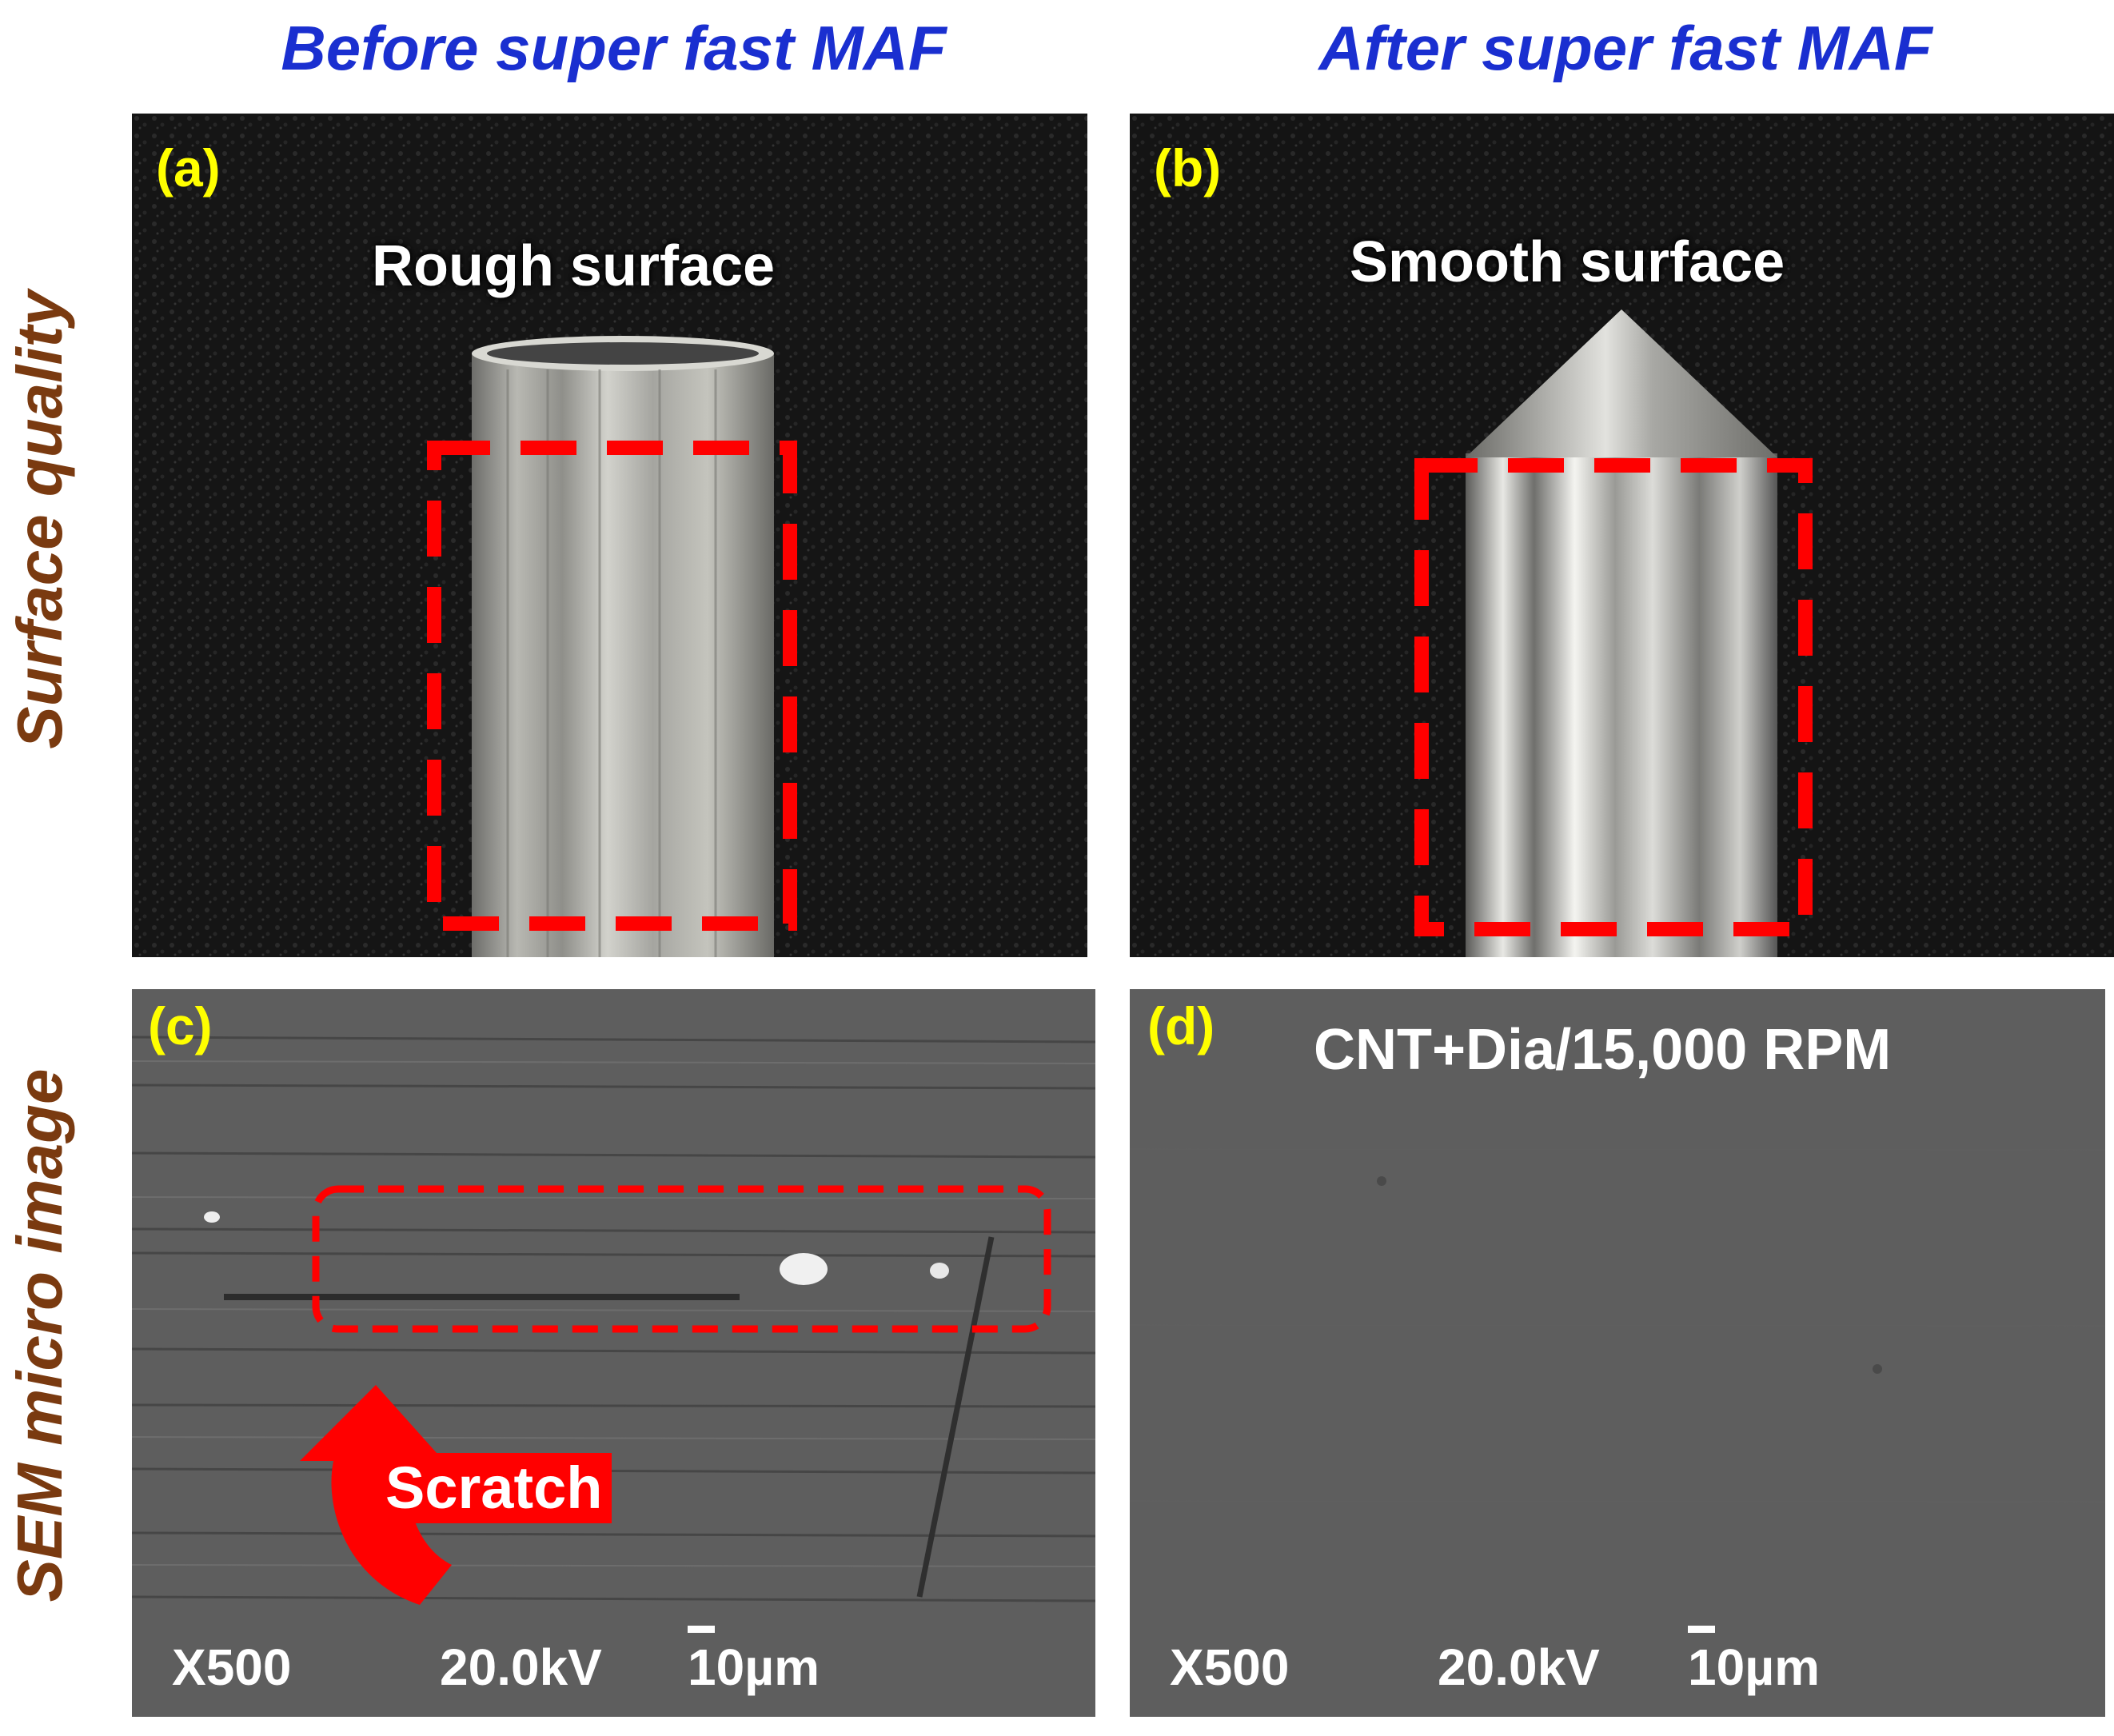  Describe the element at coordinates (754, 1667) in the screenshot. I see `panel-c-scale-label: 10µm` at that location.